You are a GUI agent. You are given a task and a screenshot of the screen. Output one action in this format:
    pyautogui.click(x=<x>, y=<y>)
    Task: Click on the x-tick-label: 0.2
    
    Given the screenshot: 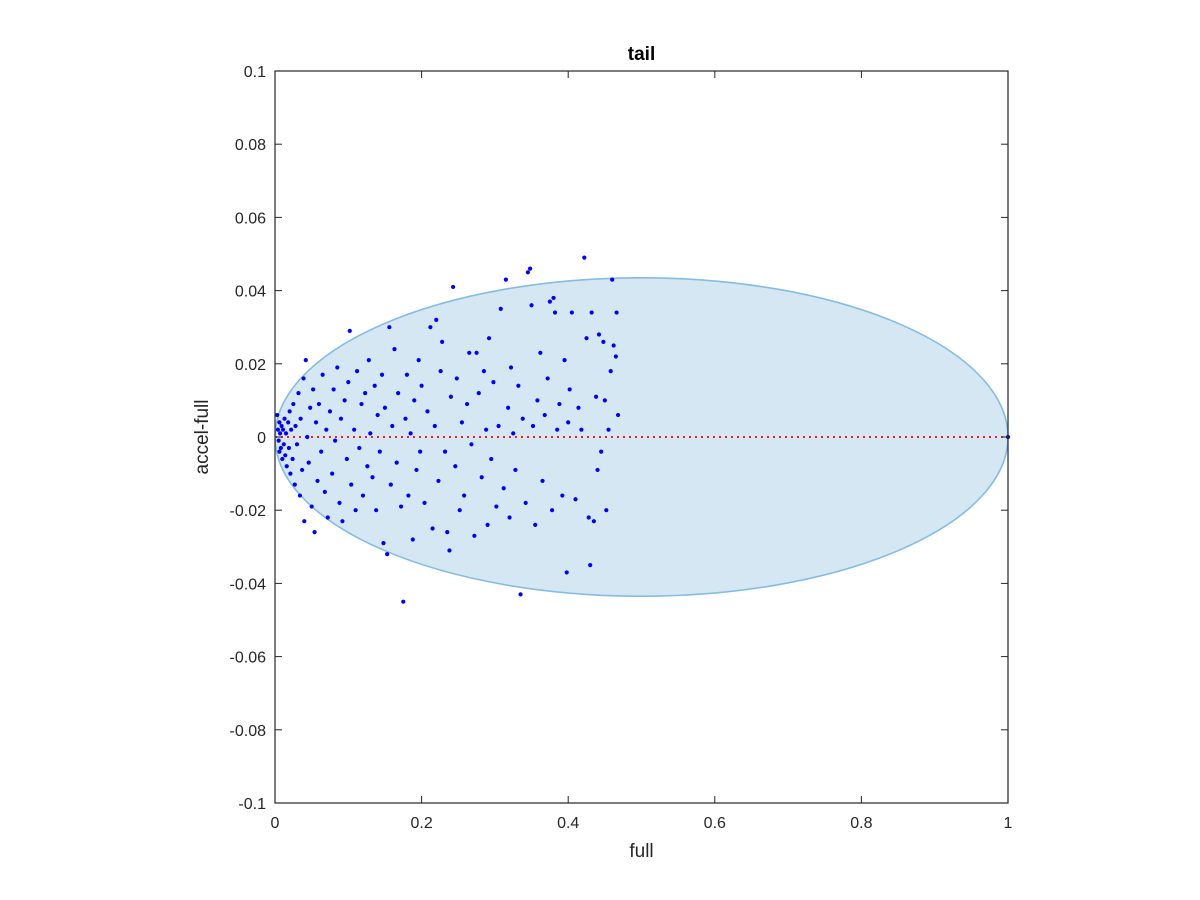 What is the action you would take?
    pyautogui.click(x=421, y=823)
    